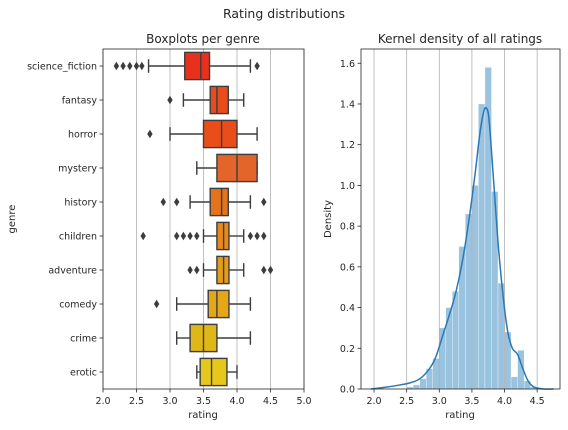  What do you see at coordinates (328, 219) in the screenshot?
I see `density-y-axis-label: Density` at bounding box center [328, 219].